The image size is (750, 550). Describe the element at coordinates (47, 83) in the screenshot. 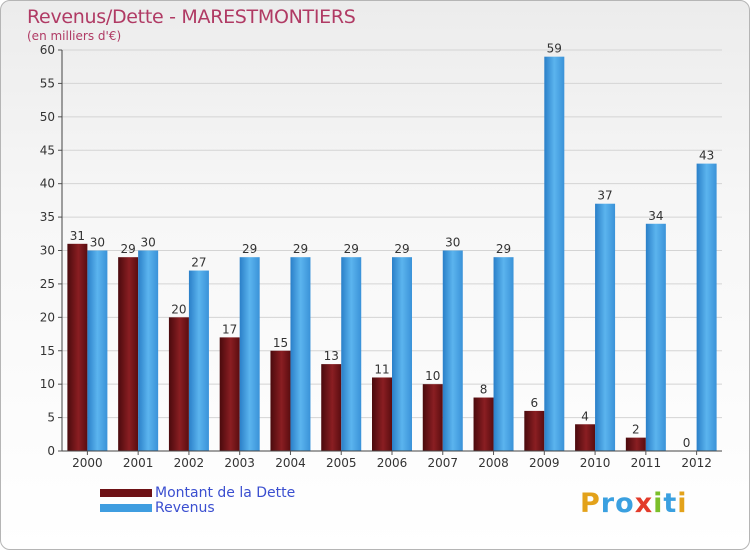

I see `y-tick-label: 55` at that location.